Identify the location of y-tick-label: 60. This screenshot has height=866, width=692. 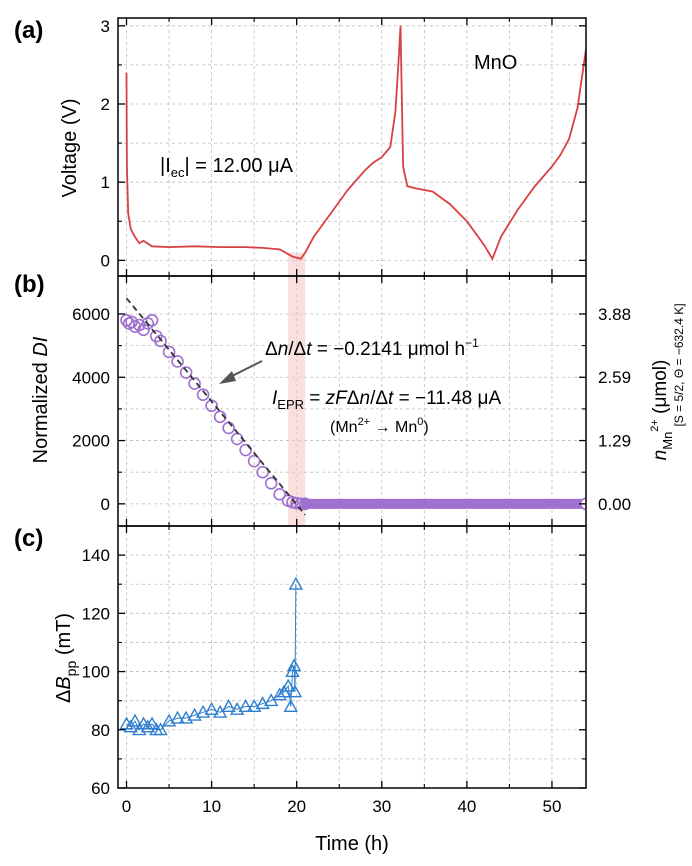
(100, 788).